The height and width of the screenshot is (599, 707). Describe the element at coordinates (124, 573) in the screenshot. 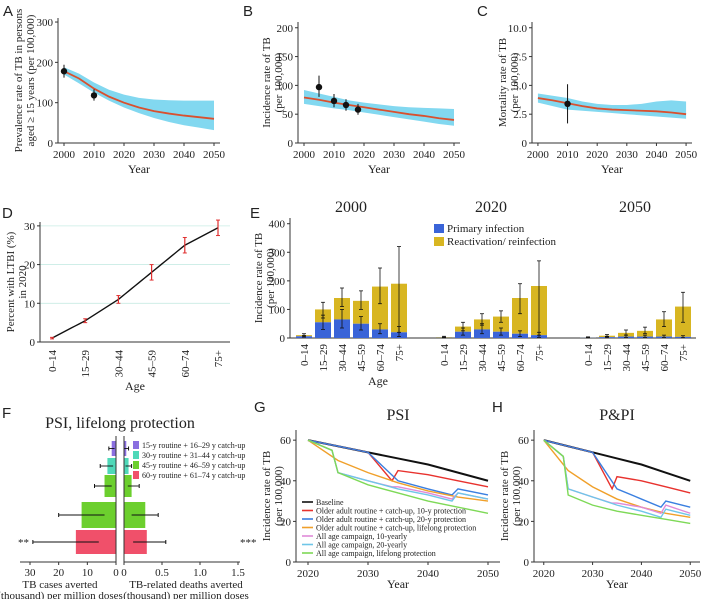

I see `x-tick-label: 0` at that location.